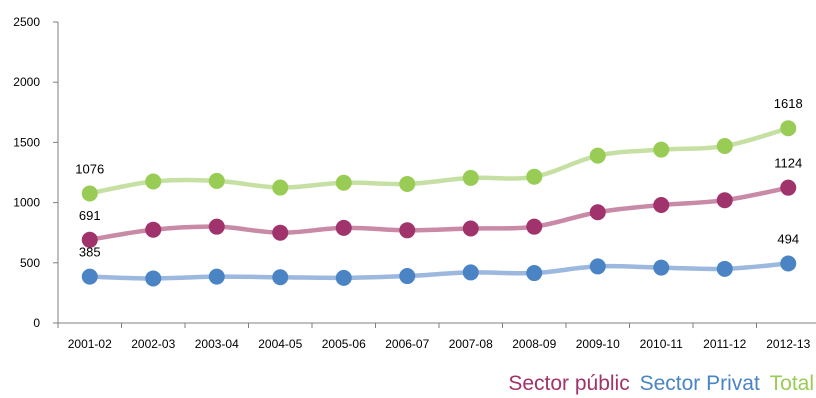 This screenshot has height=398, width=816. Describe the element at coordinates (407, 344) in the screenshot. I see `x-tick-label: 2006-07` at that location.